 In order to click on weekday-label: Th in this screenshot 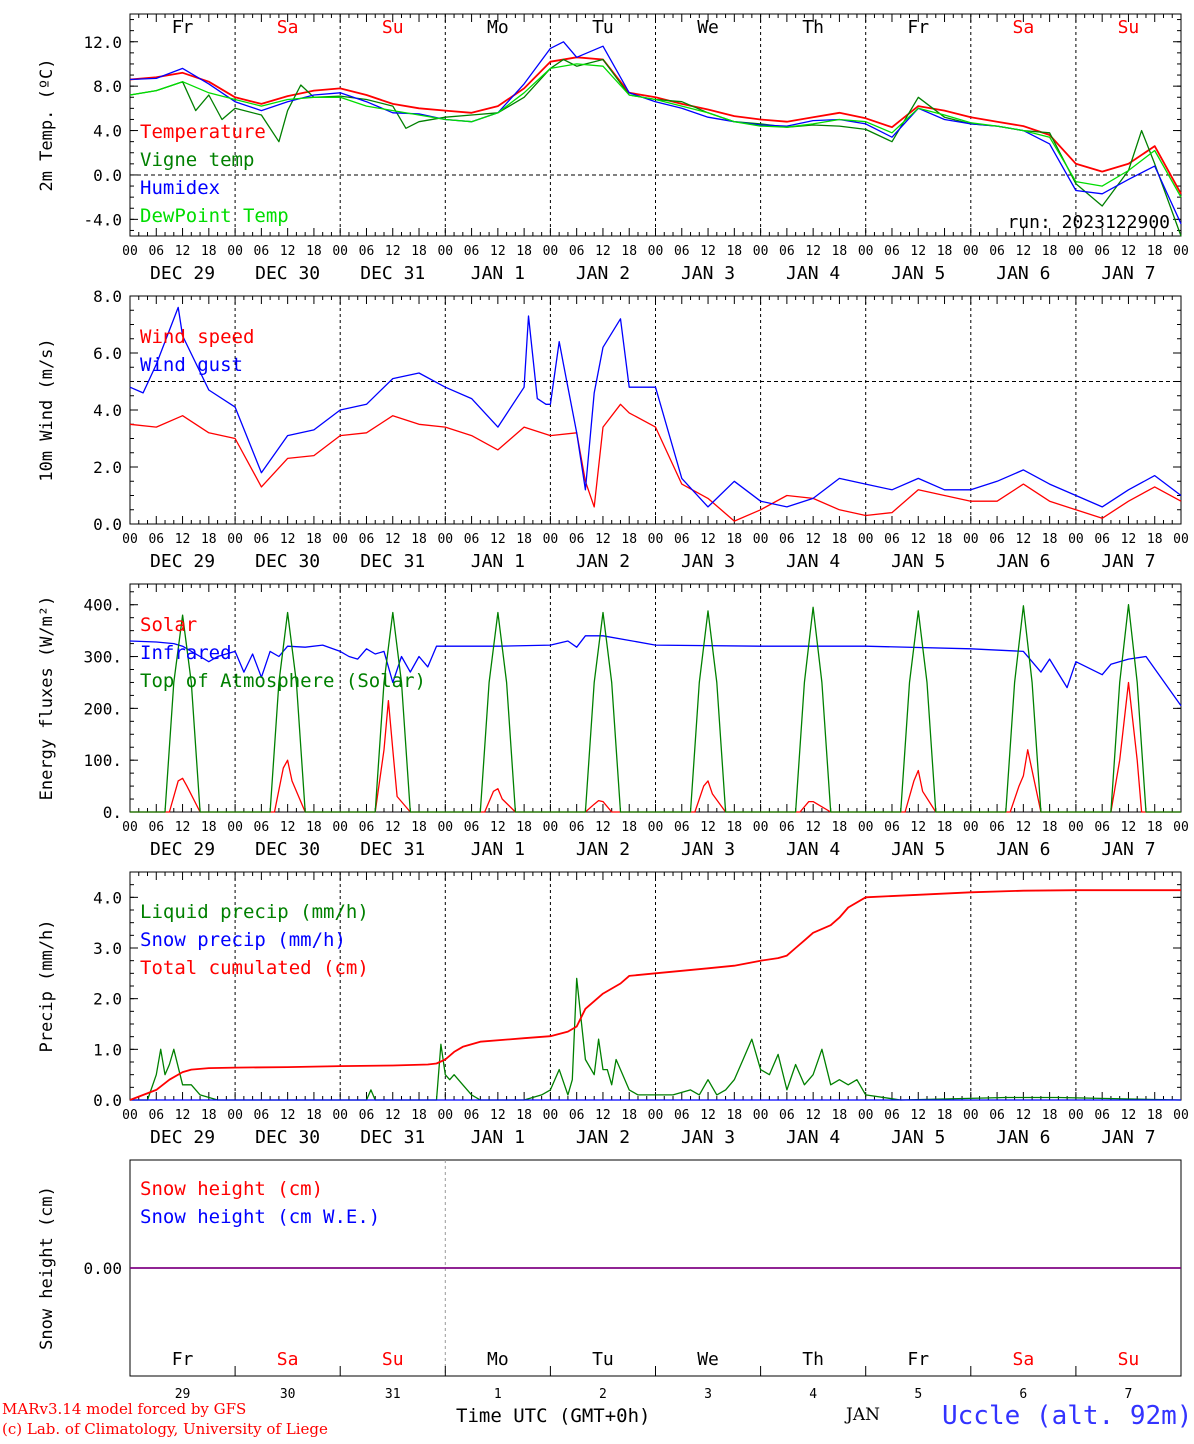, I will do `click(813, 27)`.